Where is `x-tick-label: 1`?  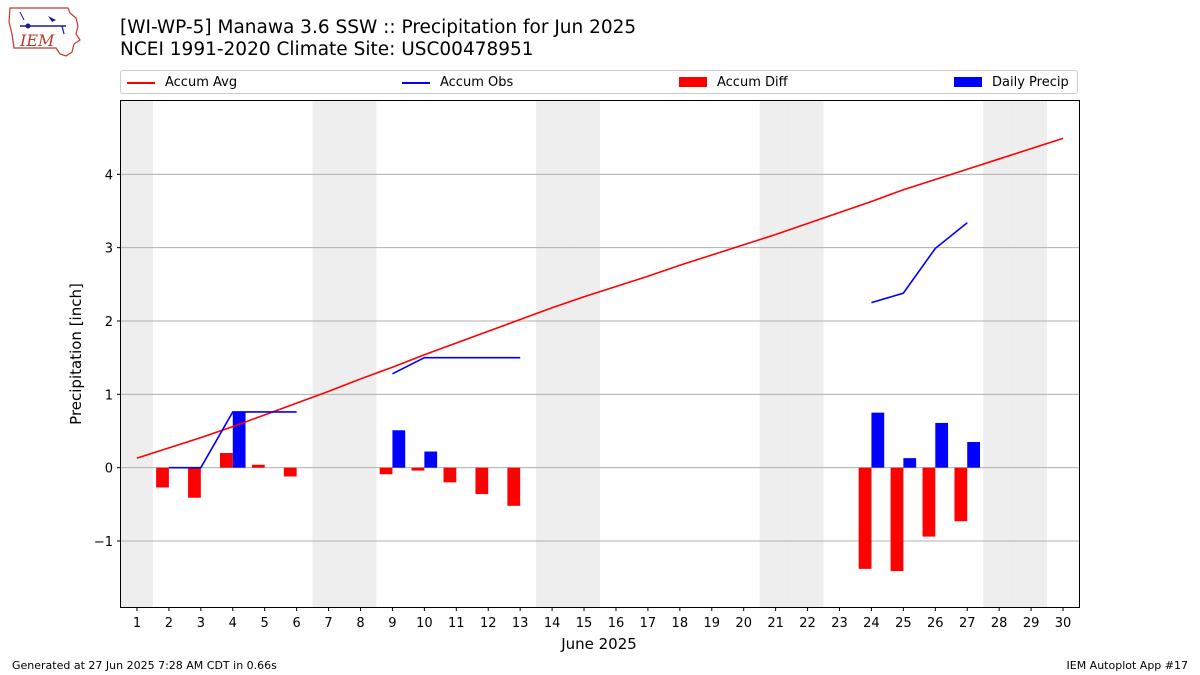
x-tick-label: 1 is located at coordinates (137, 623).